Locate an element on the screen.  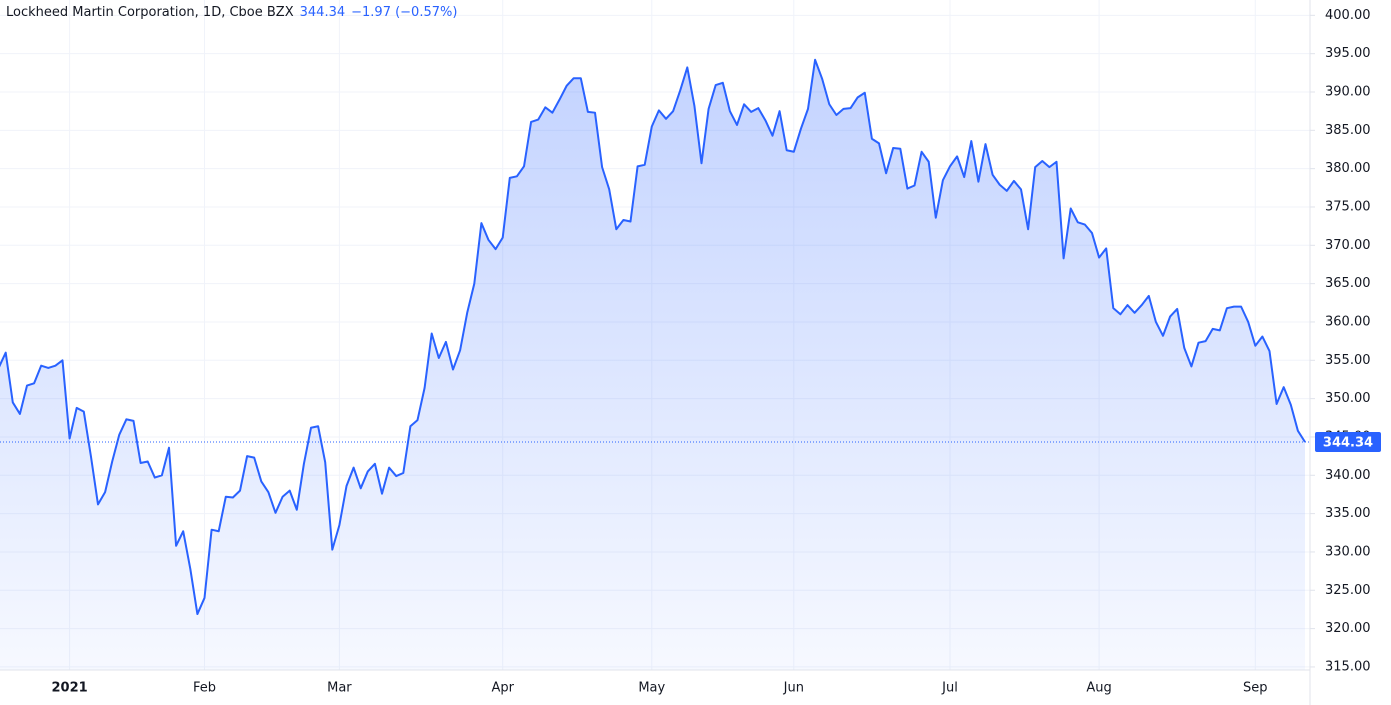
y-tick-label: 395.00 is located at coordinates (1348, 53).